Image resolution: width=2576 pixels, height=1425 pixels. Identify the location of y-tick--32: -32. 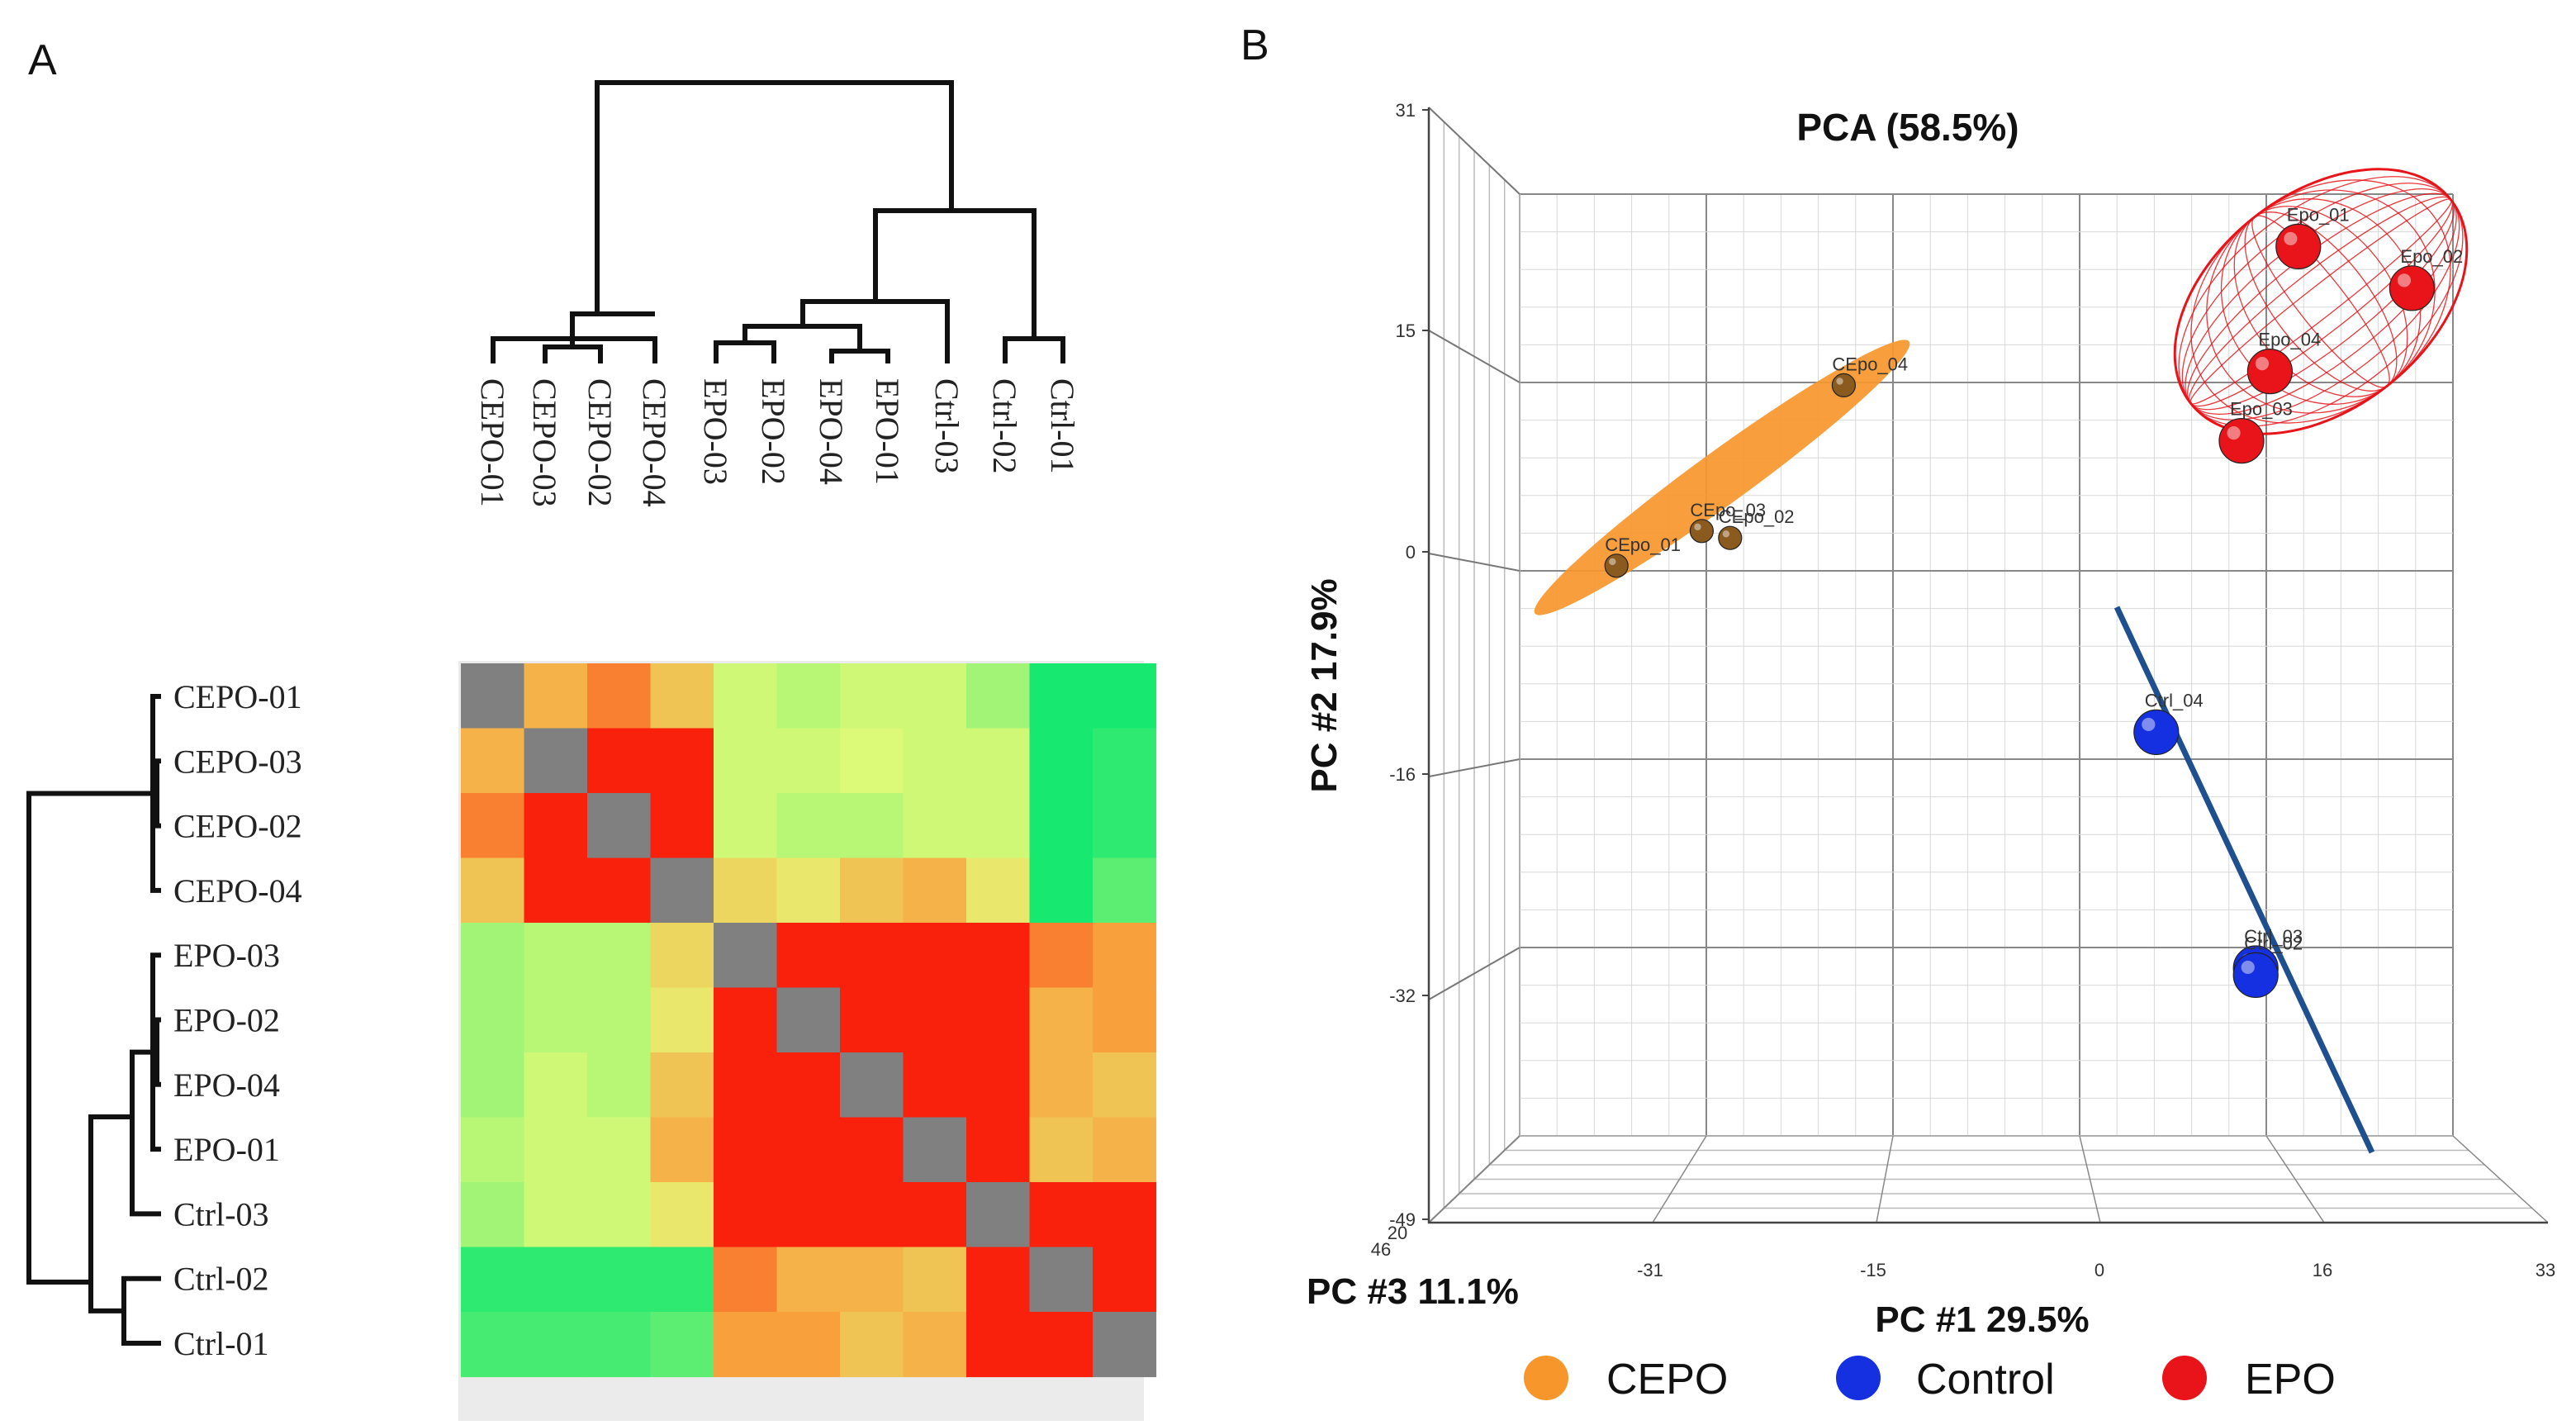
(1402, 996).